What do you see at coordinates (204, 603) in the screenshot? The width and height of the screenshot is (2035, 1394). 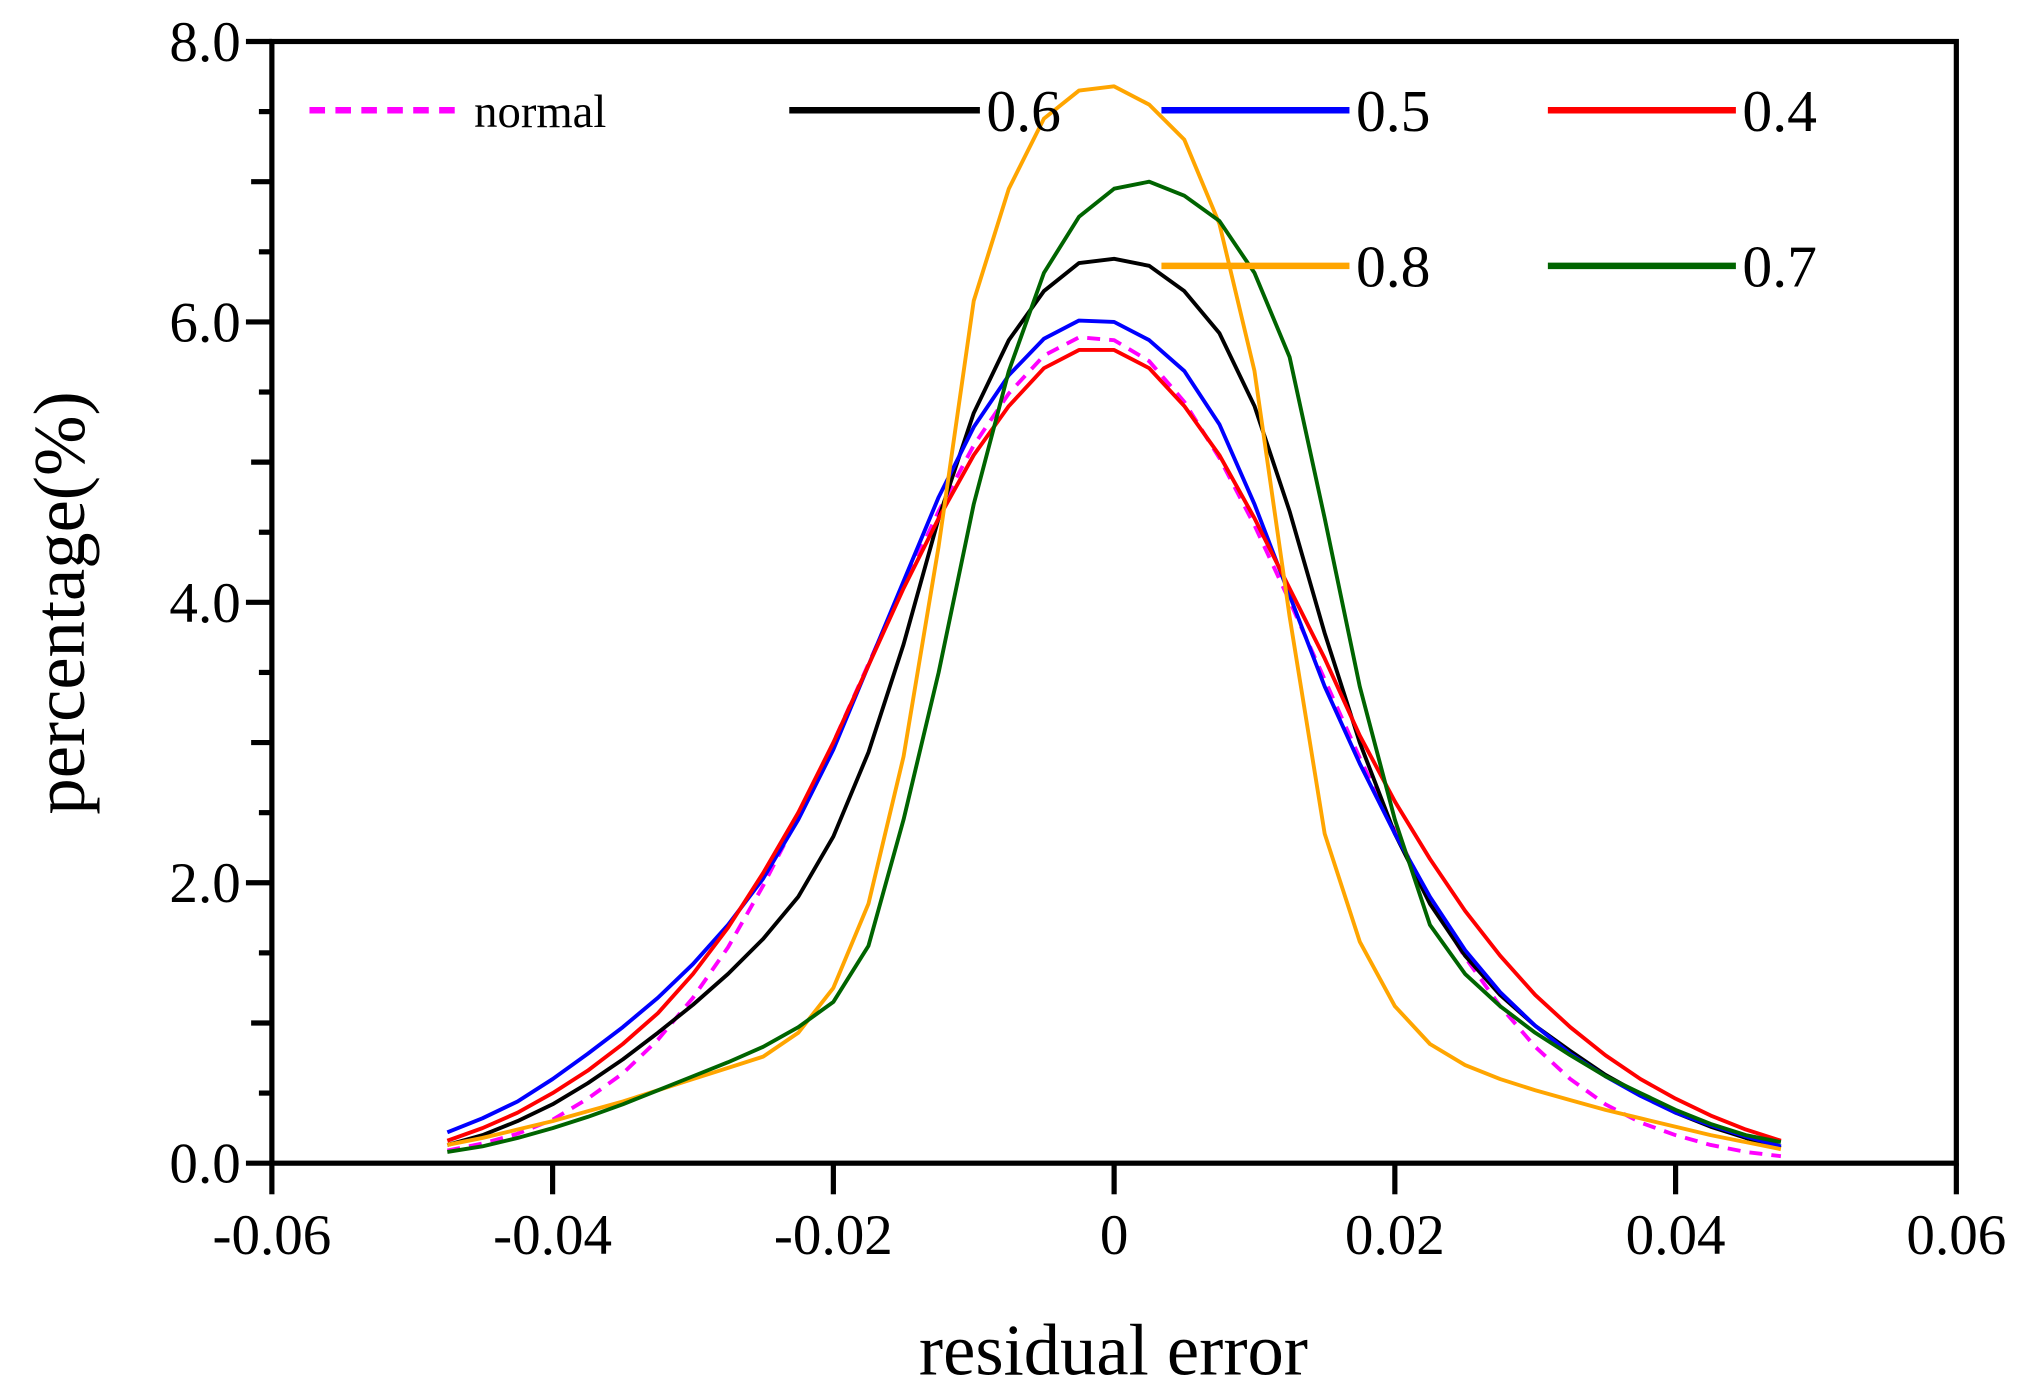 I see `y-tick-label: 4.0` at bounding box center [204, 603].